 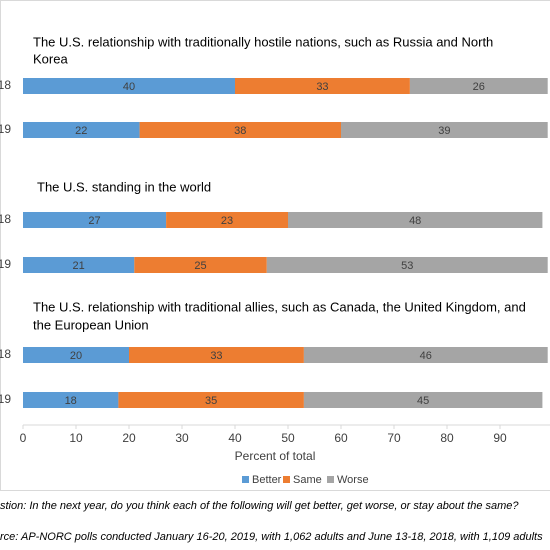 I want to click on legend-label: Worse, so click(x=353, y=480).